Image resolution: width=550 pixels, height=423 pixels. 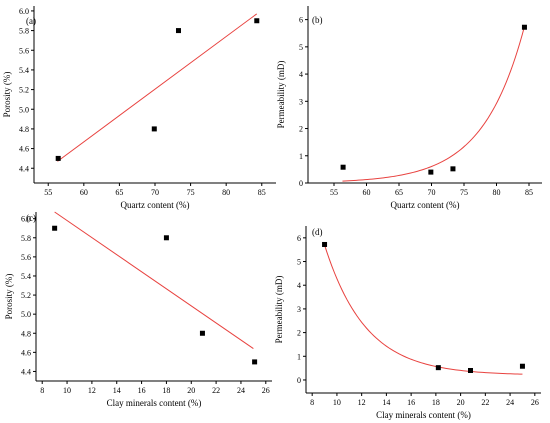 I want to click on x-axis-label-a: Quartz content (%), so click(x=155, y=205).